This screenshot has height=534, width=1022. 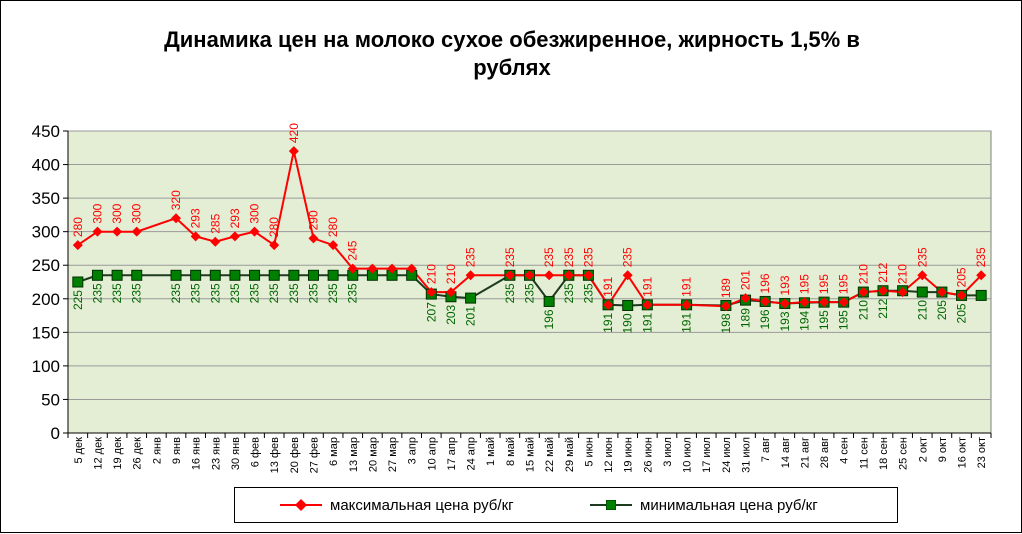 What do you see at coordinates (256, 452) in the screenshot?
I see `x-tick-label: 6 фев` at bounding box center [256, 452].